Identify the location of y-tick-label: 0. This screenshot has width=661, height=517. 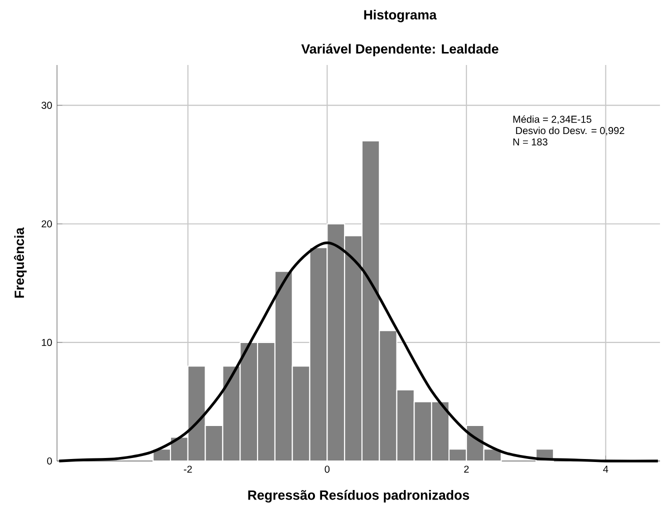
(49, 461).